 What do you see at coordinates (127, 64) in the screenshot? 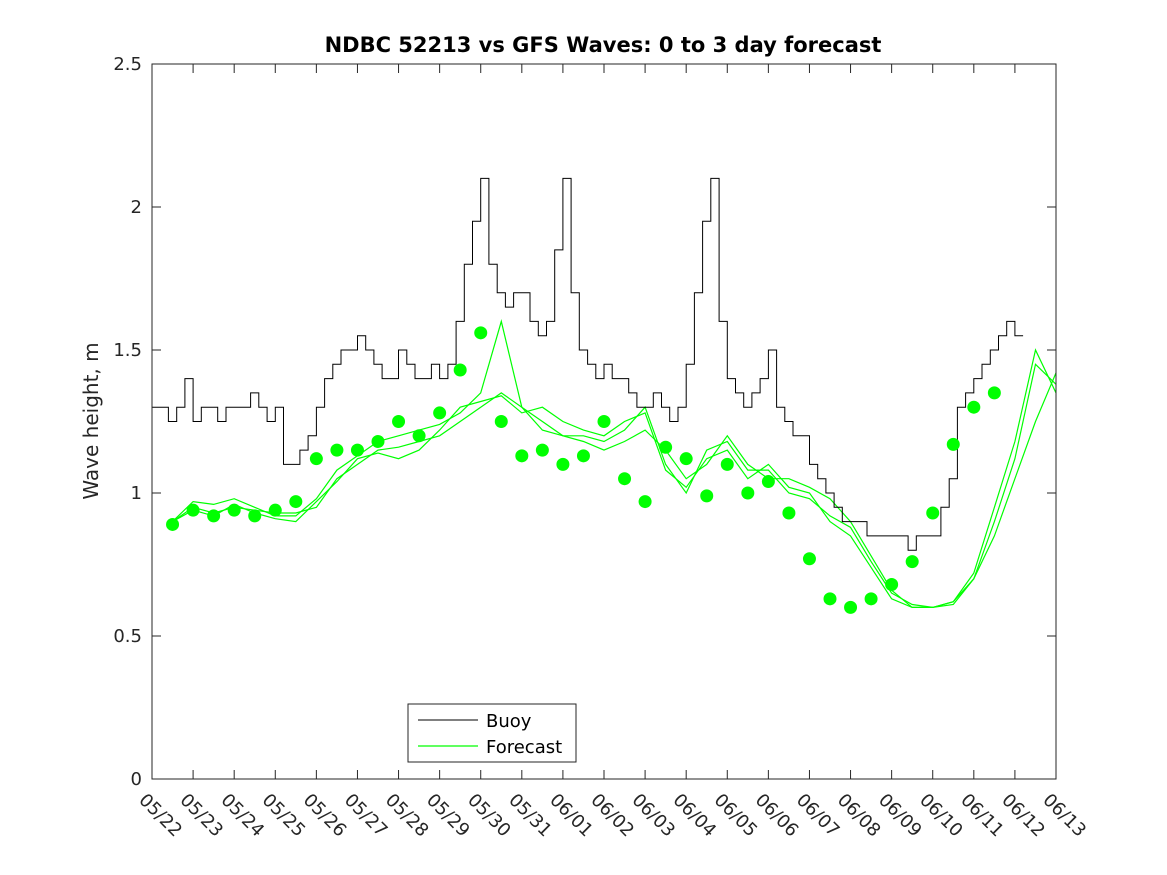
I see `y-tick-label: 2.5` at bounding box center [127, 64].